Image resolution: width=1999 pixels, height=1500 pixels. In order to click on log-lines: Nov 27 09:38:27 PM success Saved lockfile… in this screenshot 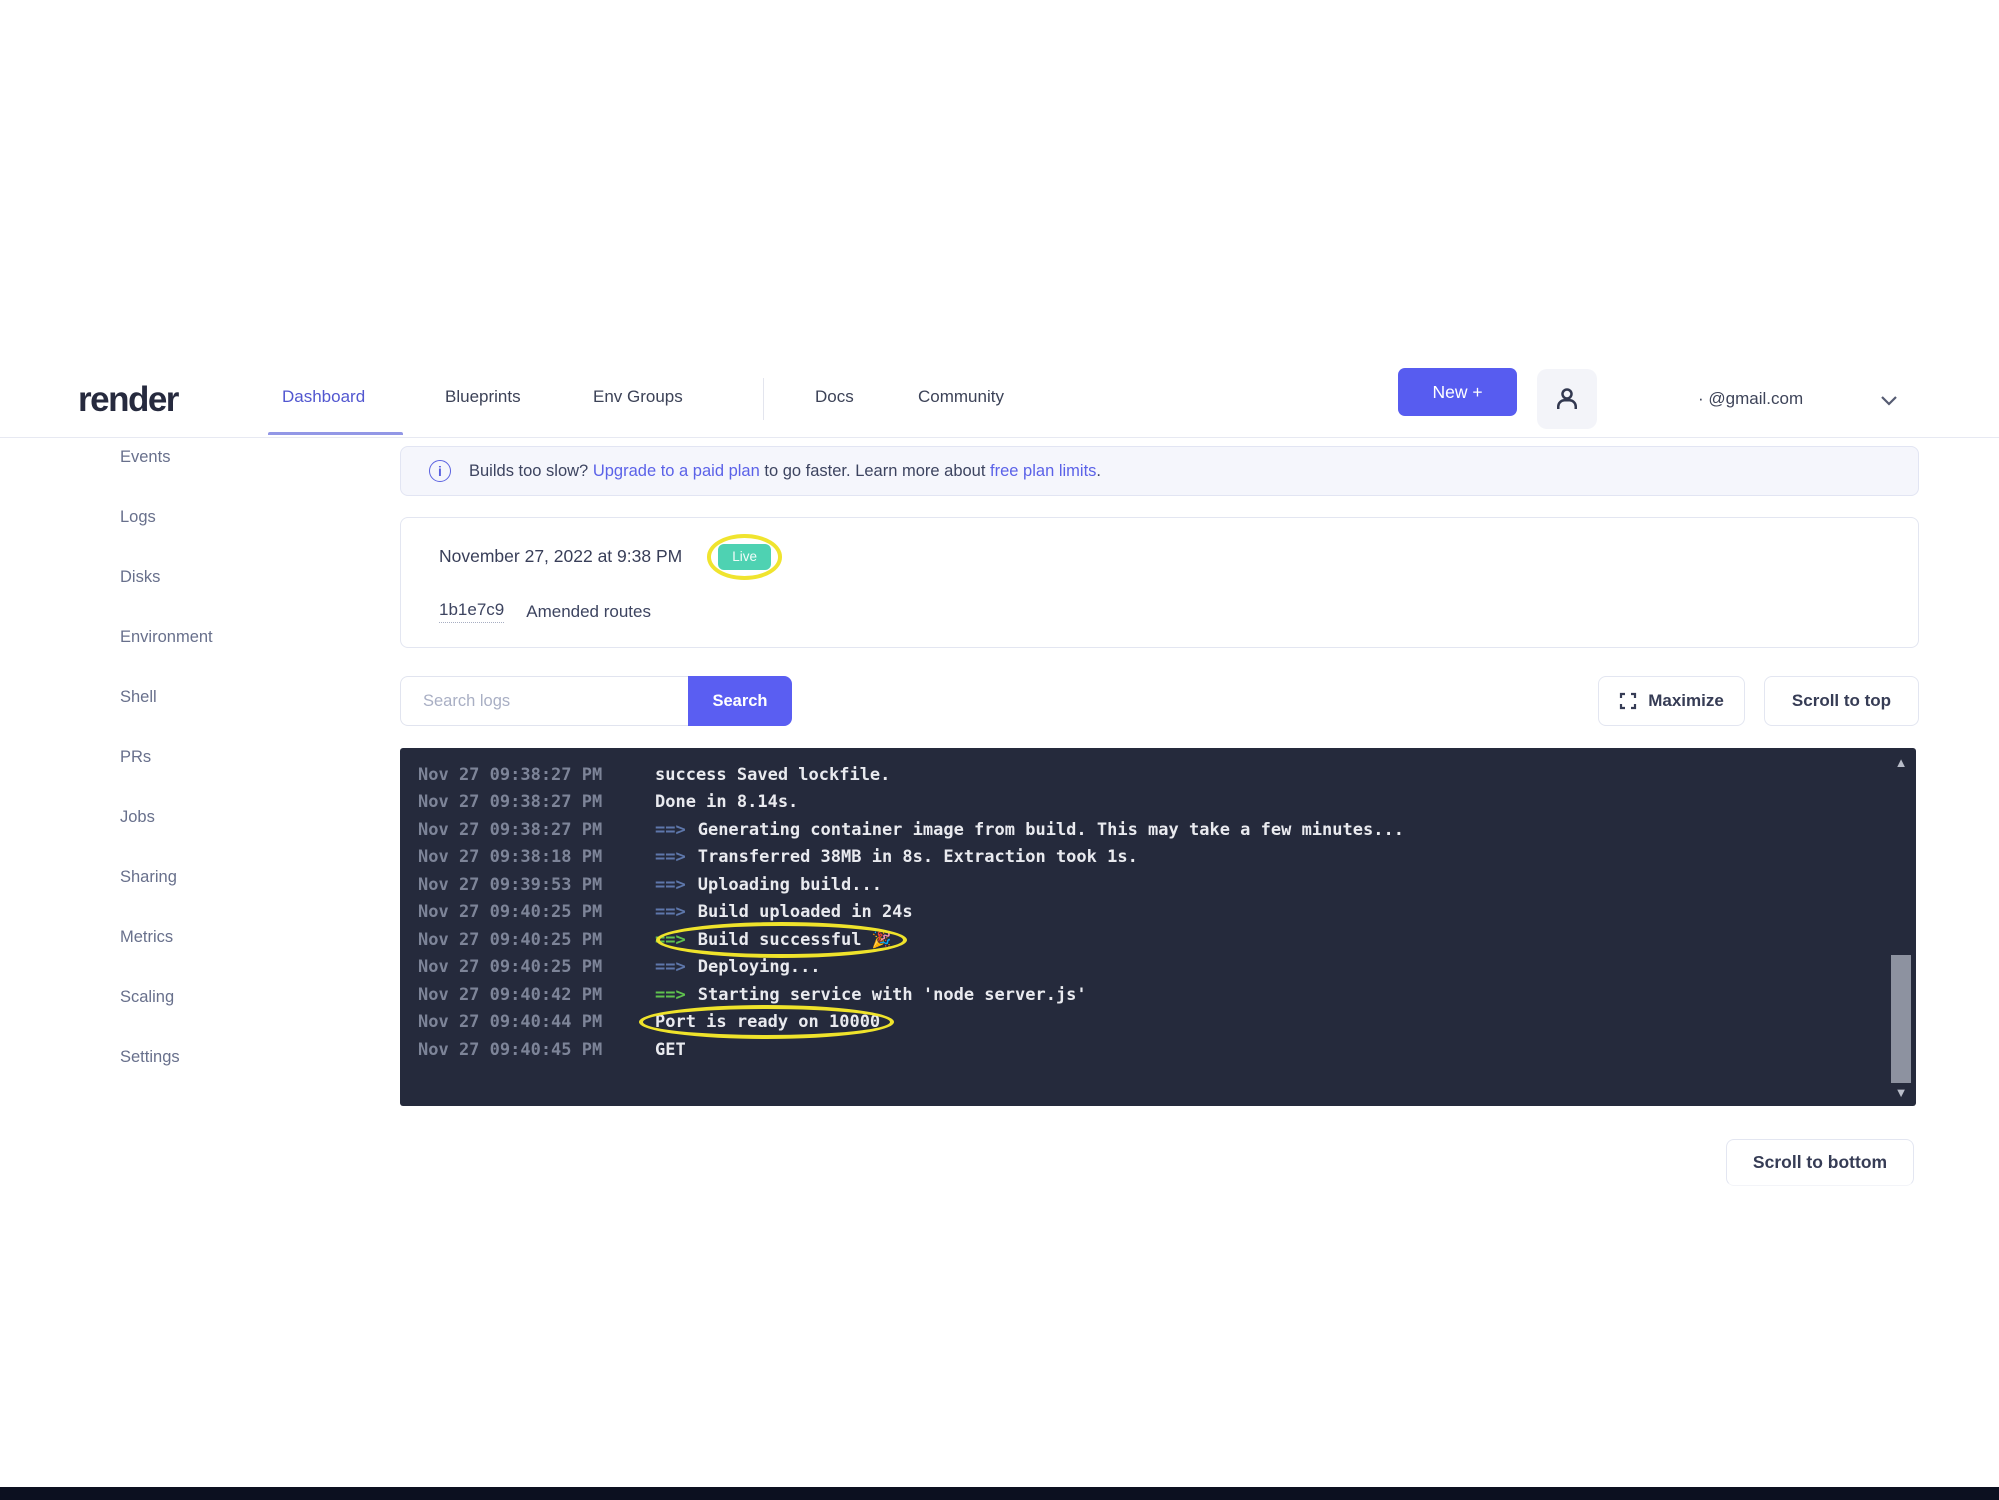, I will do `click(1144, 912)`.